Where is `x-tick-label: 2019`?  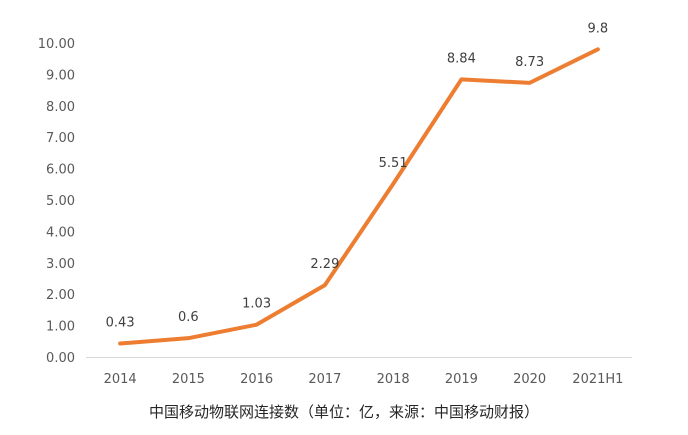 x-tick-label: 2019 is located at coordinates (461, 379).